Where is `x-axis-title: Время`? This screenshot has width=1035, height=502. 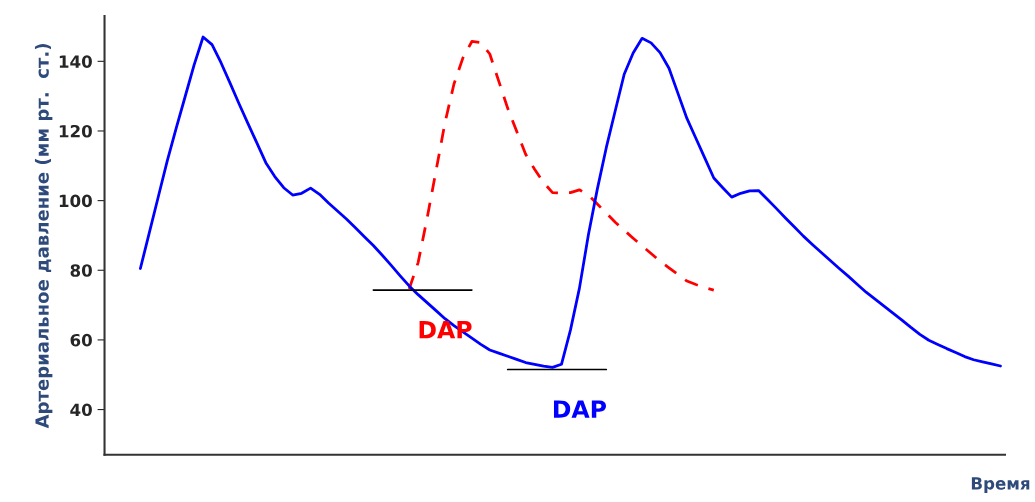 x-axis-title: Время is located at coordinates (1000, 485).